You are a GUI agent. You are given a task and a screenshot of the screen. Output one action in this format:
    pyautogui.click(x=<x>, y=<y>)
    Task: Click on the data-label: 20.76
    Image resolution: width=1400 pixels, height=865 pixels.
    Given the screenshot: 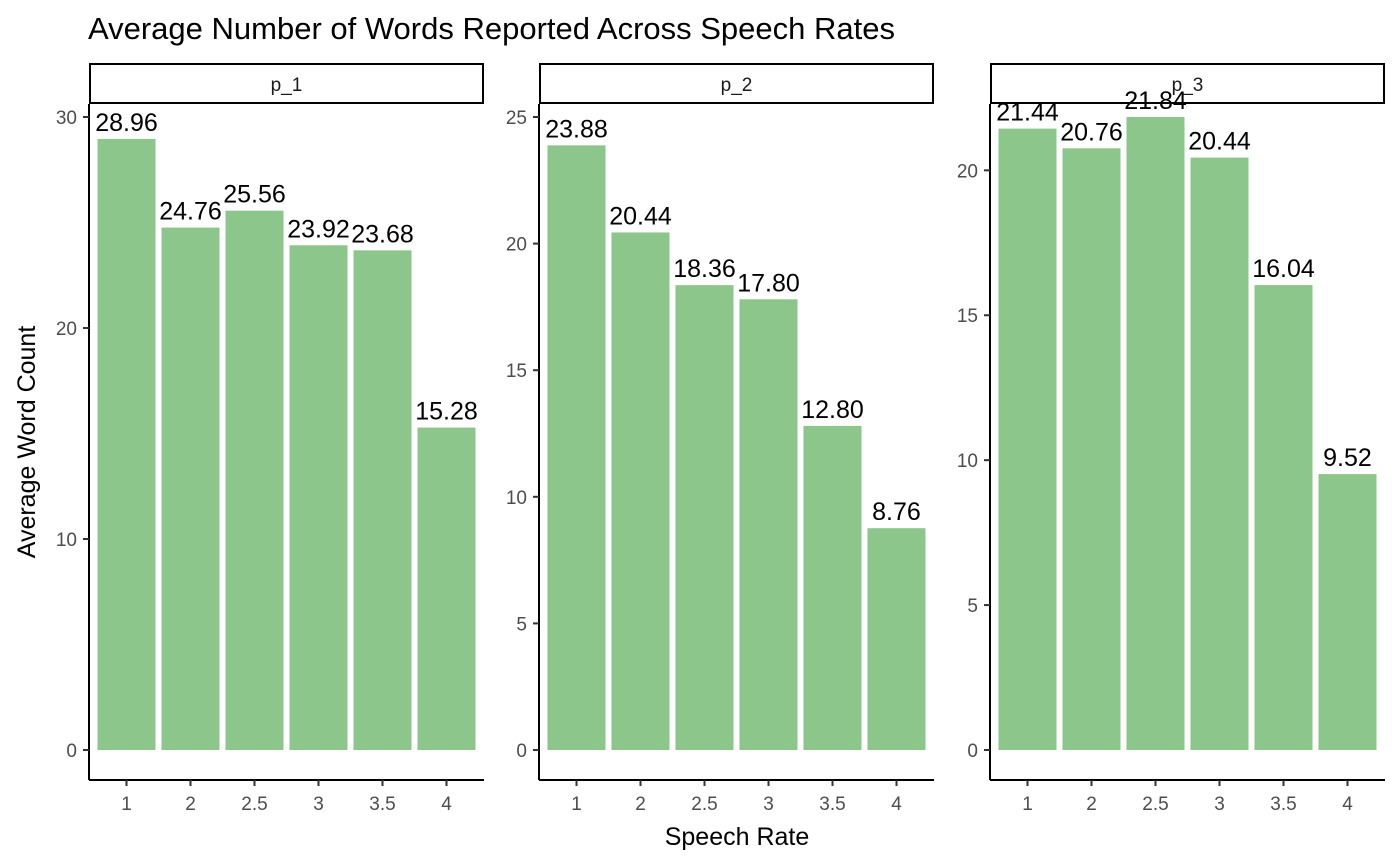 What is the action you would take?
    pyautogui.click(x=1091, y=132)
    